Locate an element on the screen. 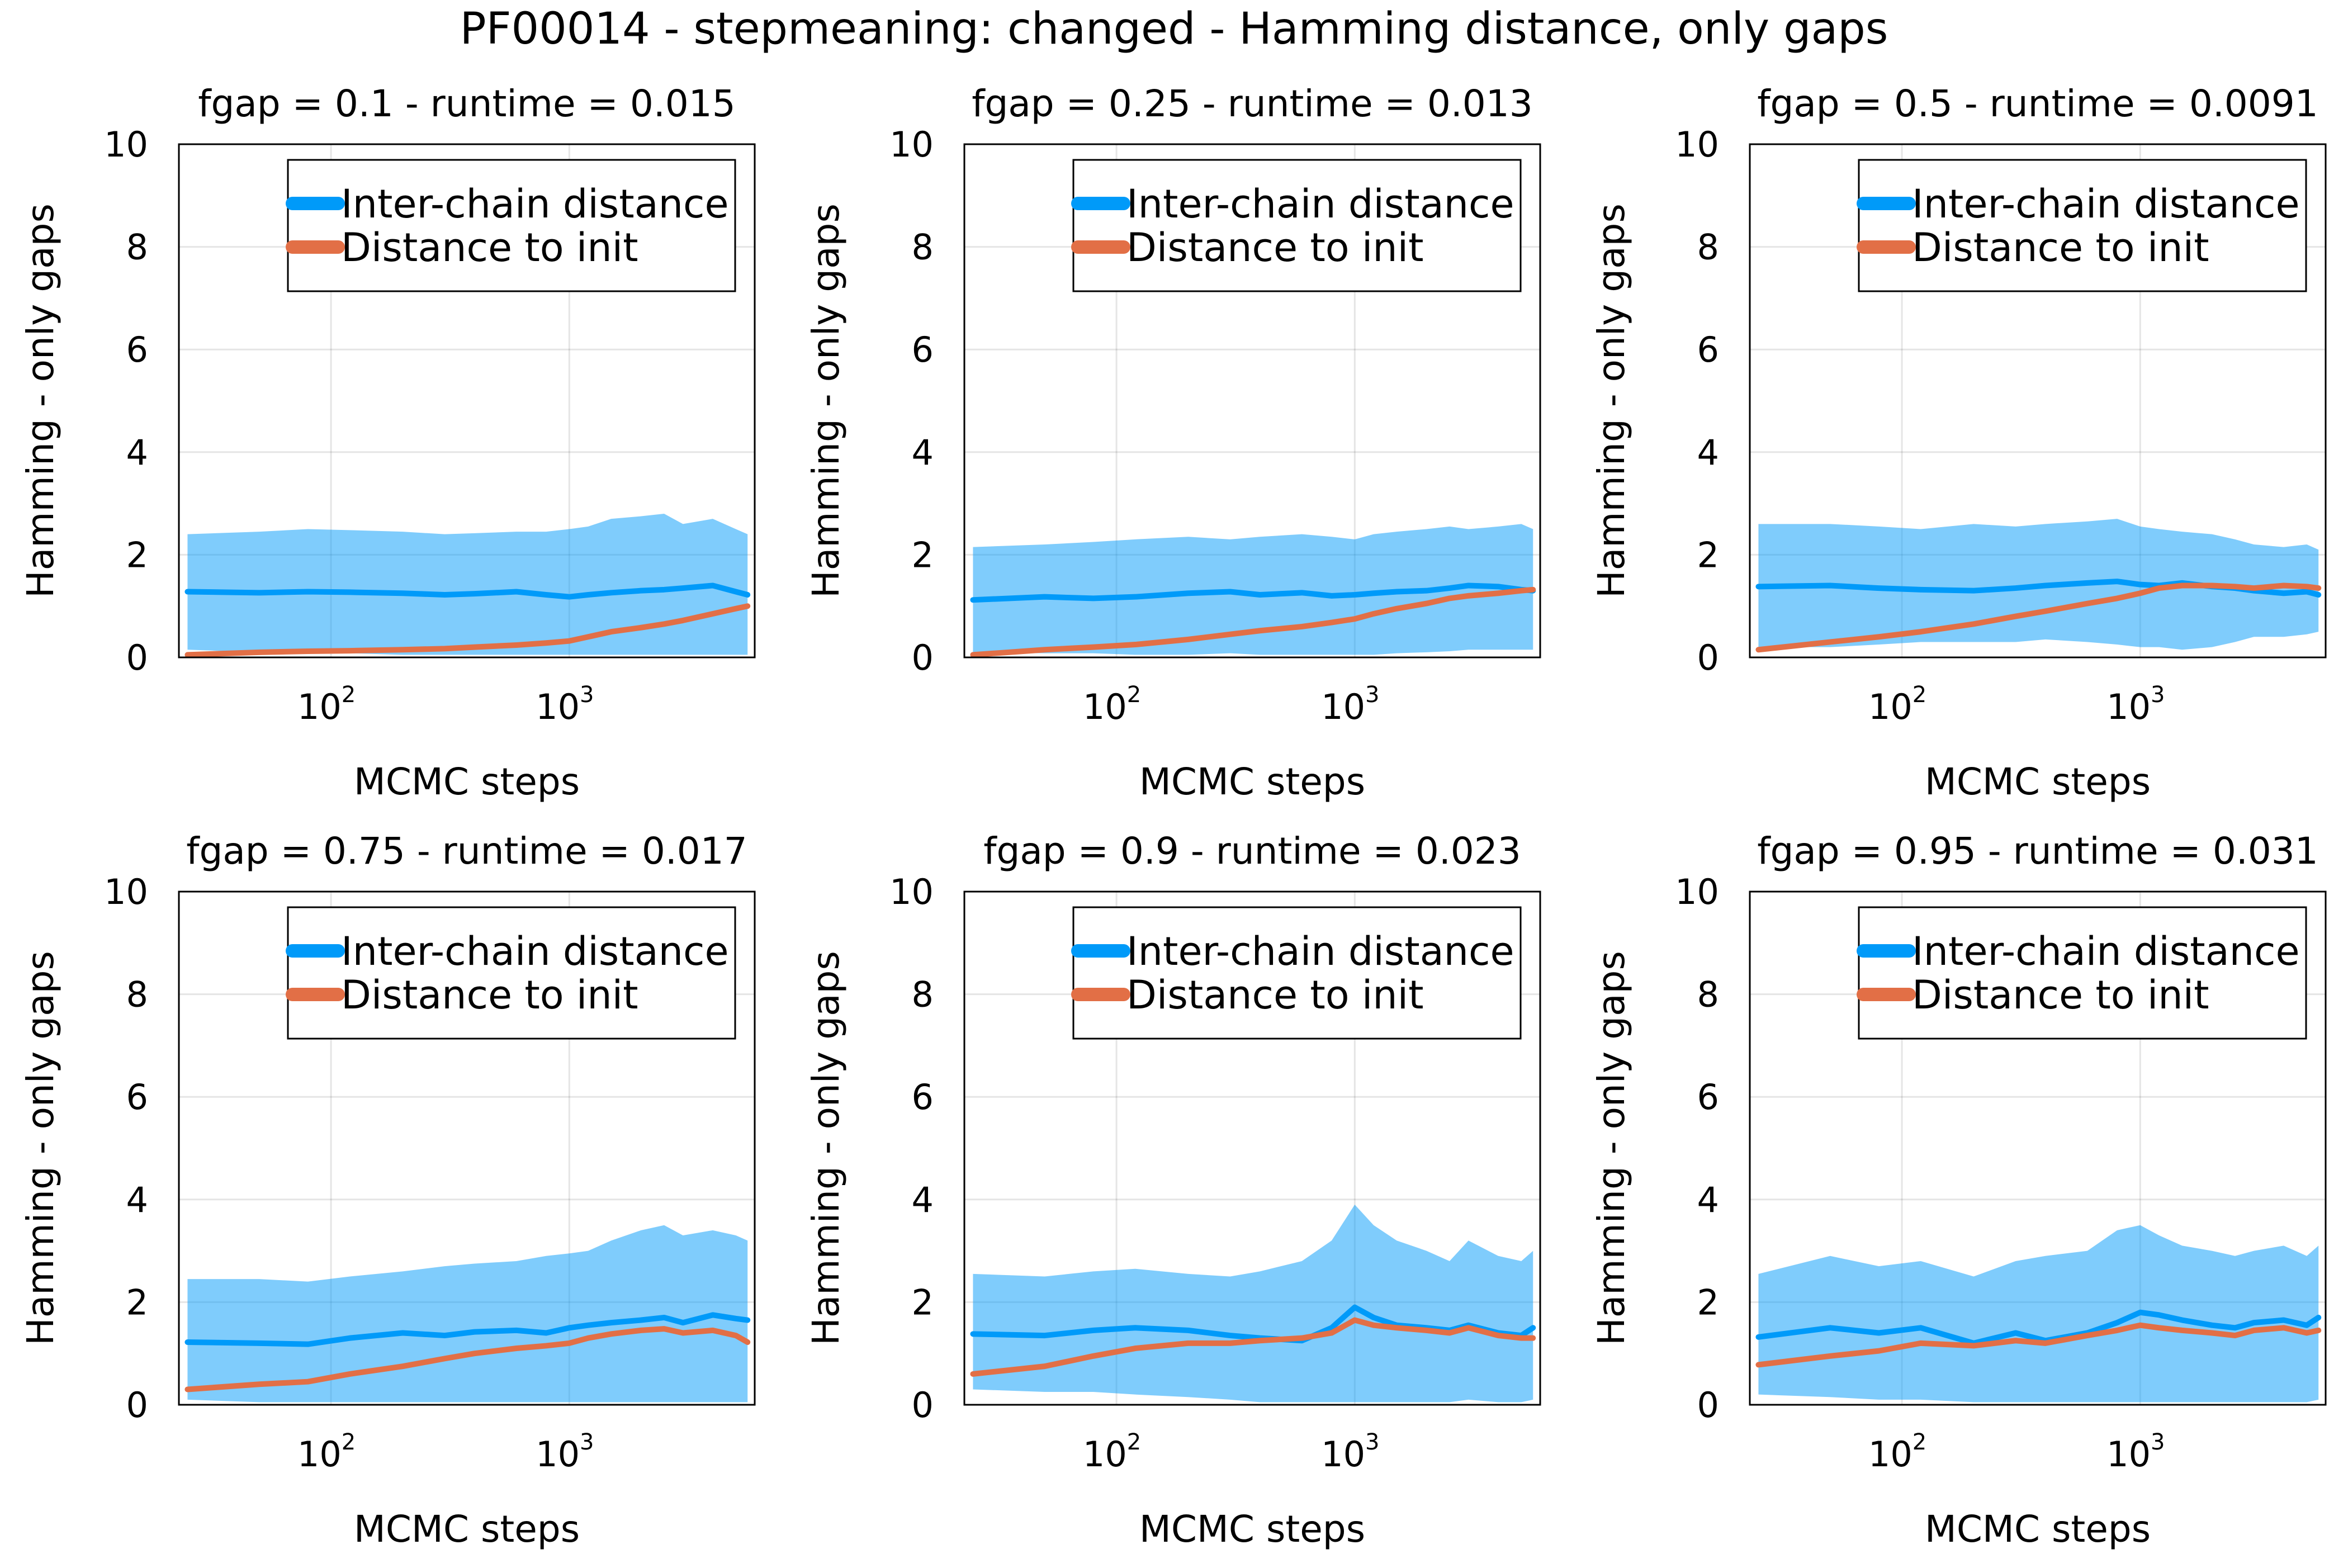  subplot-title: fgap = 0.95 - runtime = 0.031 is located at coordinates (2037, 851).